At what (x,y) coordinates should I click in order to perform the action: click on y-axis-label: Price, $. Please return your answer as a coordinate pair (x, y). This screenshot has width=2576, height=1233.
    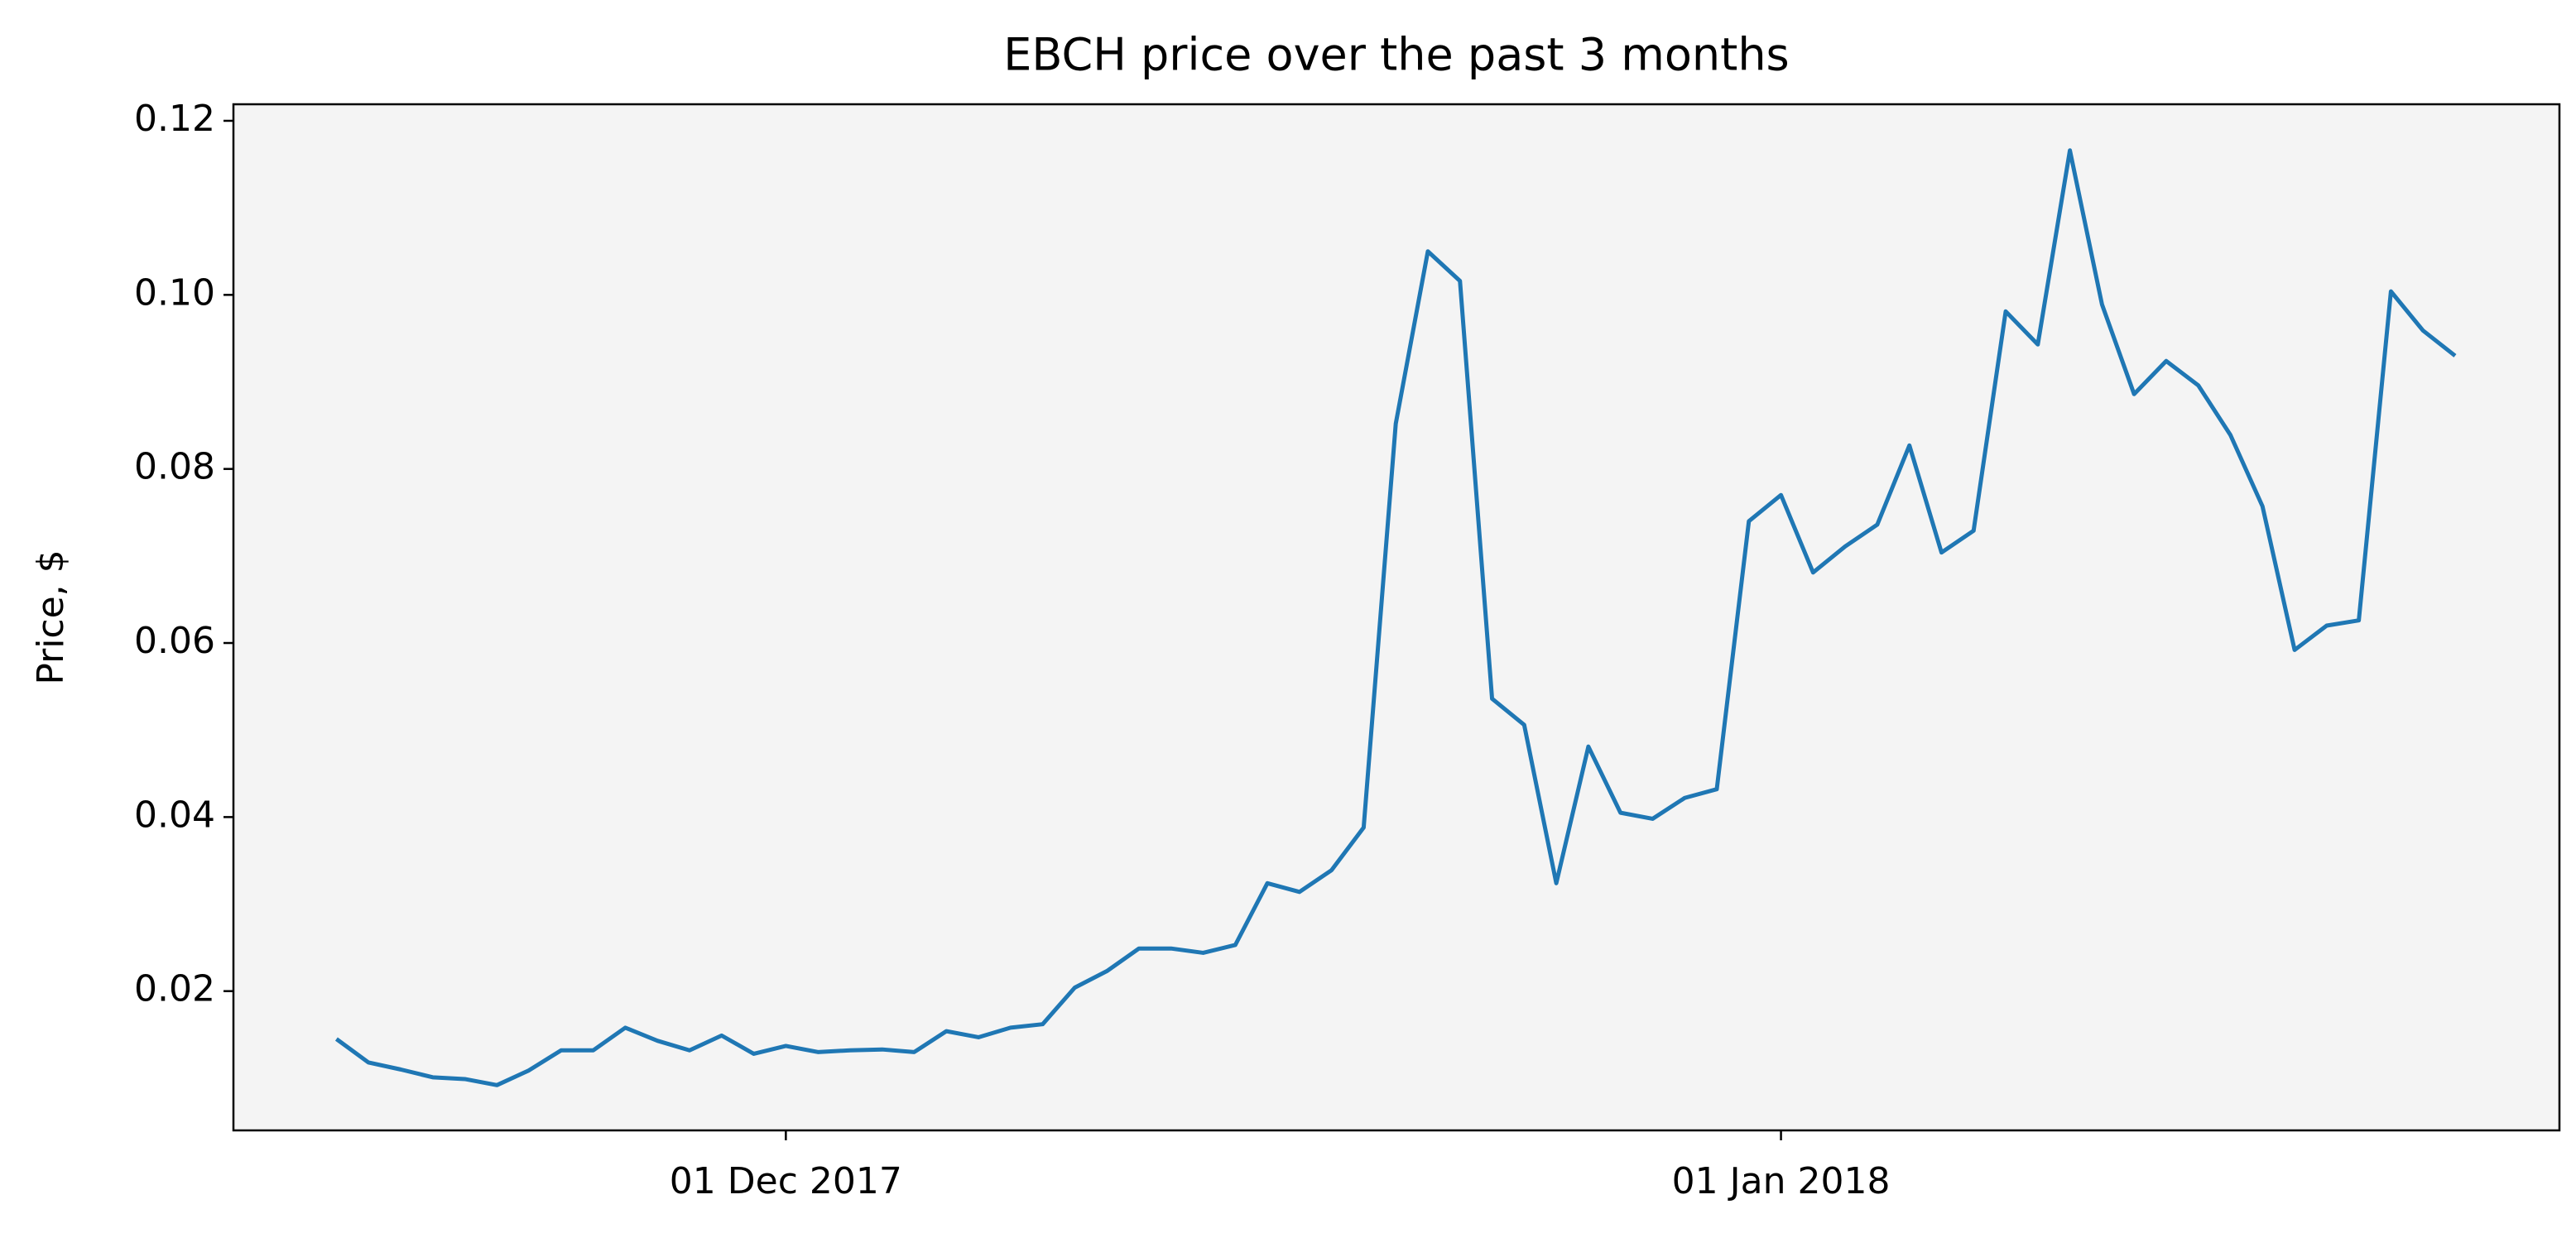
    Looking at the image, I should click on (51, 616).